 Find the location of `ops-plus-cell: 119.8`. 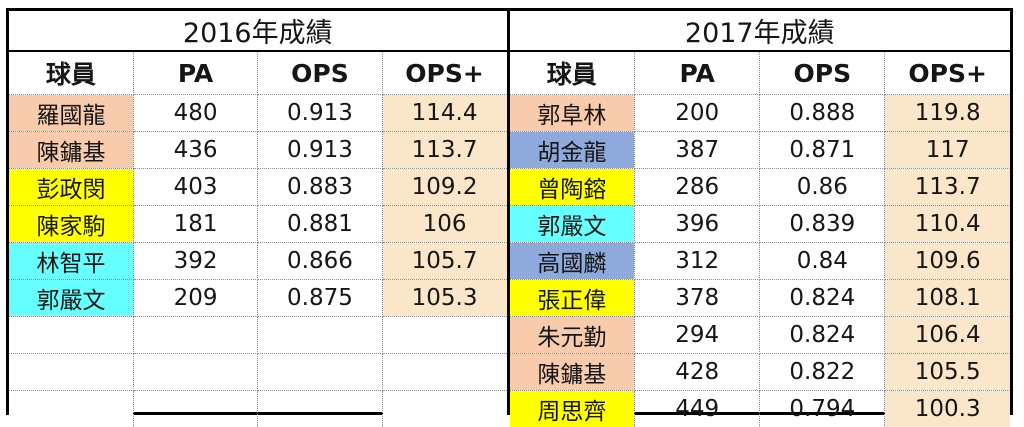

ops-plus-cell: 119.8 is located at coordinates (947, 113).